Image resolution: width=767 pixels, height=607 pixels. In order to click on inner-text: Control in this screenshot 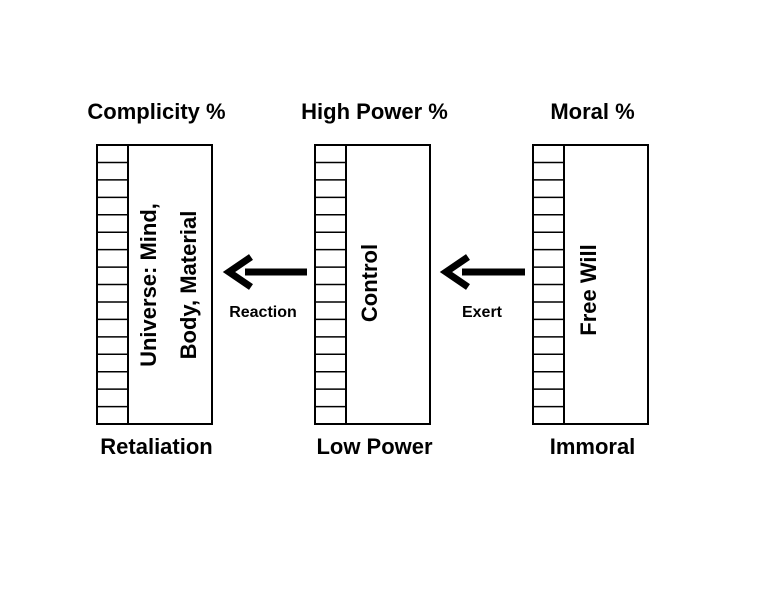, I will do `click(369, 283)`.